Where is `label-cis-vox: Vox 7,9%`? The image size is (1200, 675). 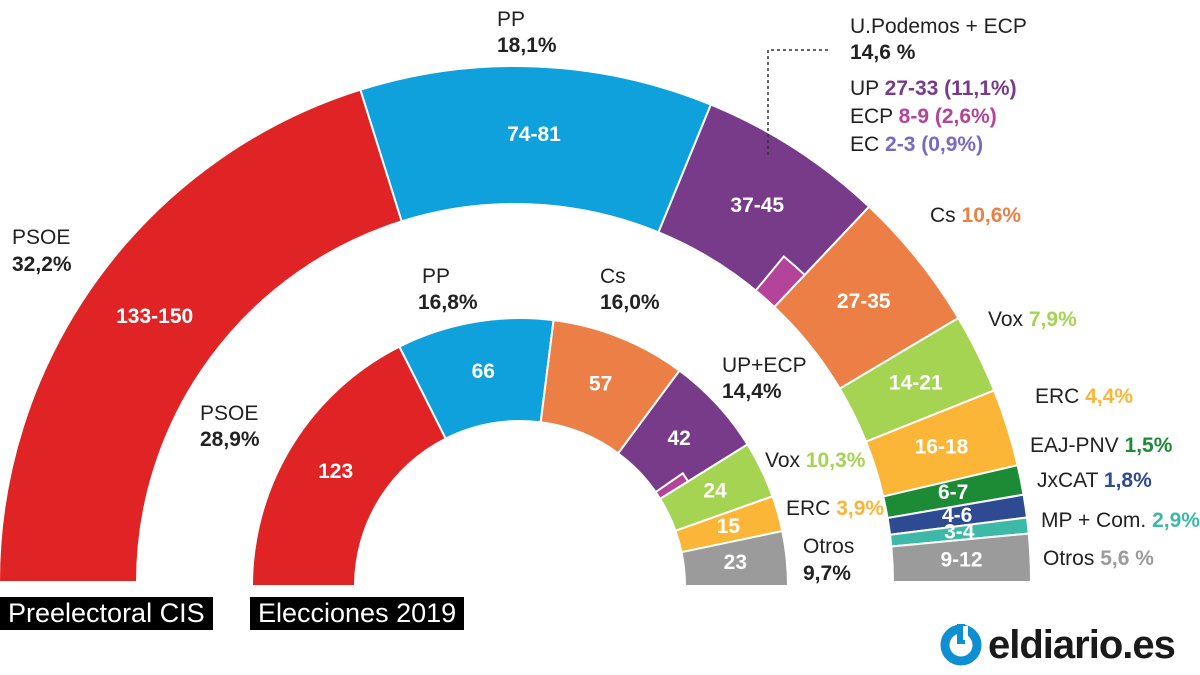 label-cis-vox: Vox 7,9% is located at coordinates (1032, 319).